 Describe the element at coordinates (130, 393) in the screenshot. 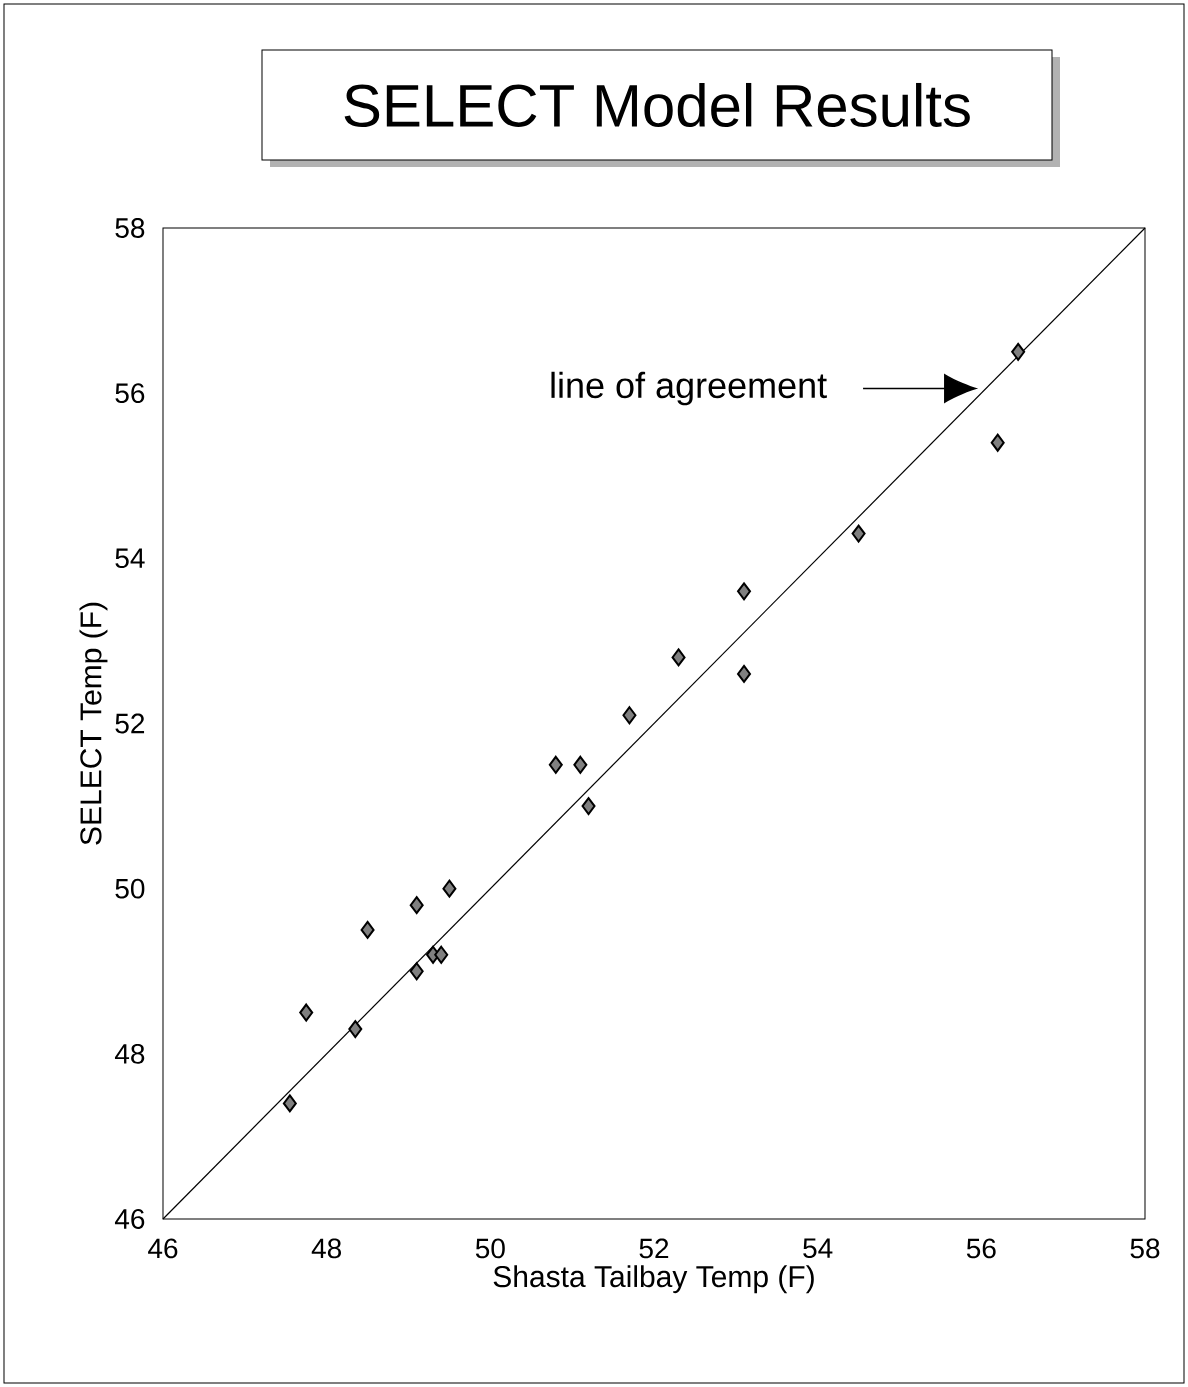

I see `y-tick-label: 56` at that location.